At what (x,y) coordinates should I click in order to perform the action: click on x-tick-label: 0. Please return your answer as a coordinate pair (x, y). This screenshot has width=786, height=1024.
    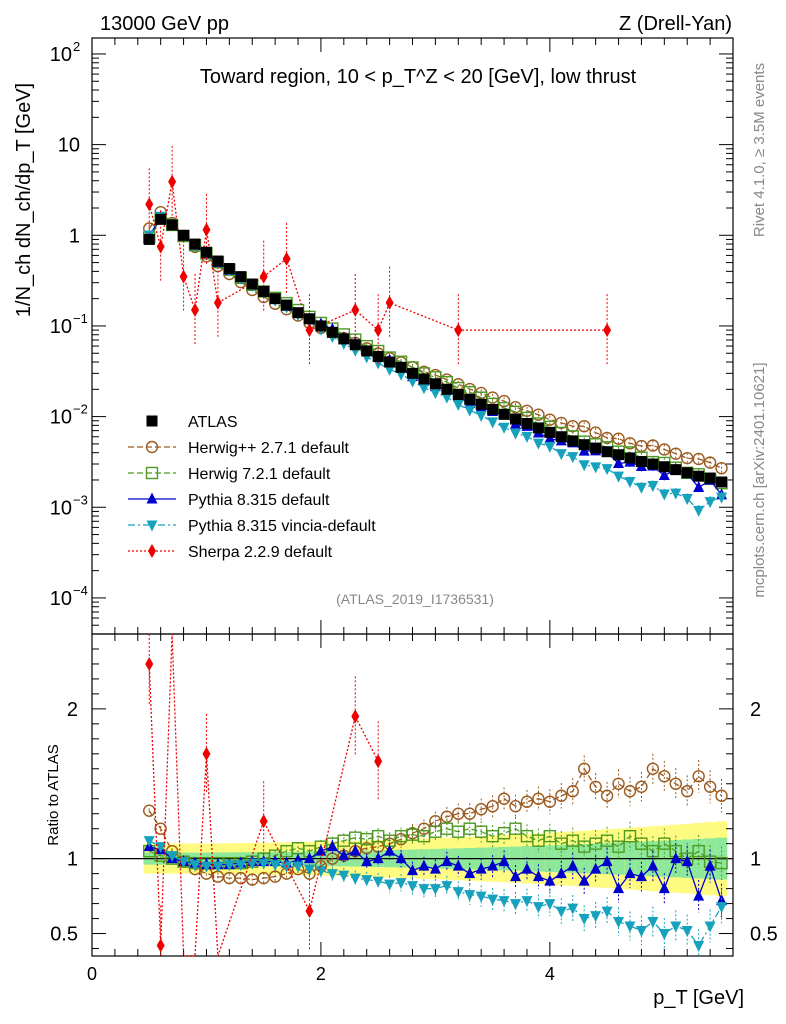
    Looking at the image, I should click on (92, 974).